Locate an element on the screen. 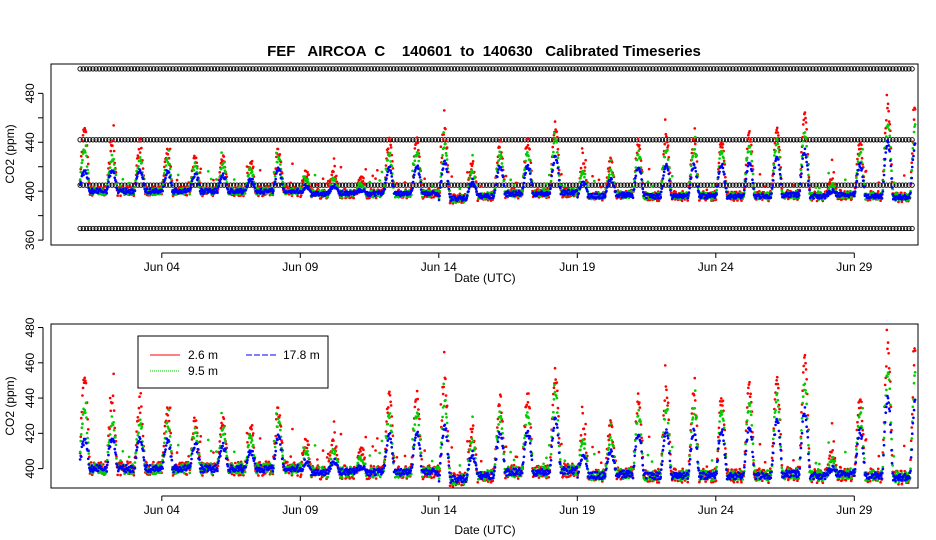  top-y-axis: 360 400 440 480 is located at coordinates (33, 166).